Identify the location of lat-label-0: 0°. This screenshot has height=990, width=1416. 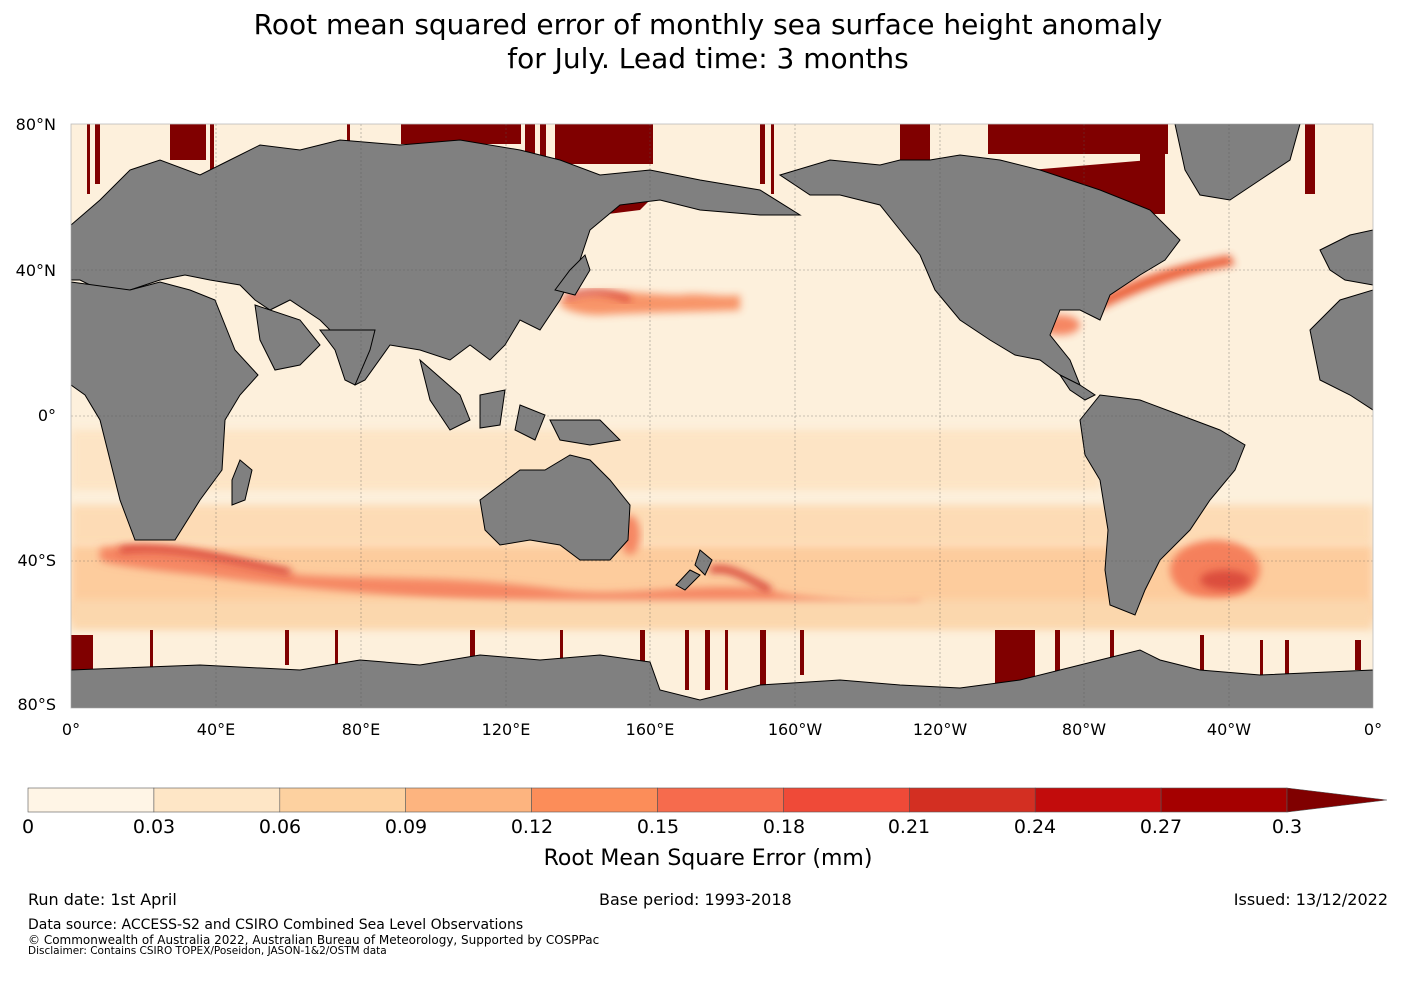
(46, 415).